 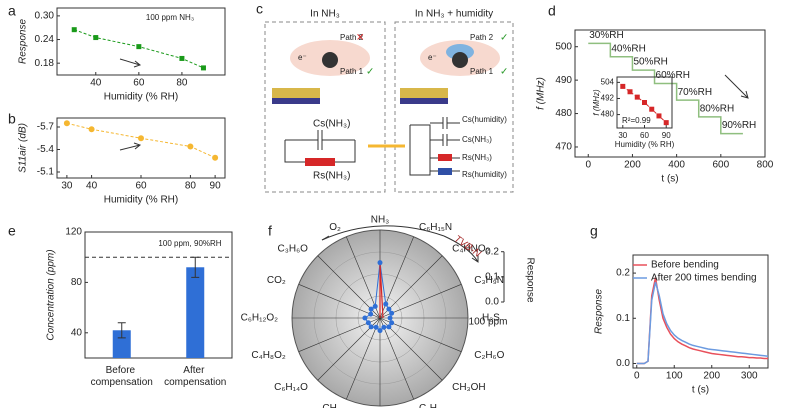 I want to click on annotation: 100 ppm, so click(x=488, y=322).